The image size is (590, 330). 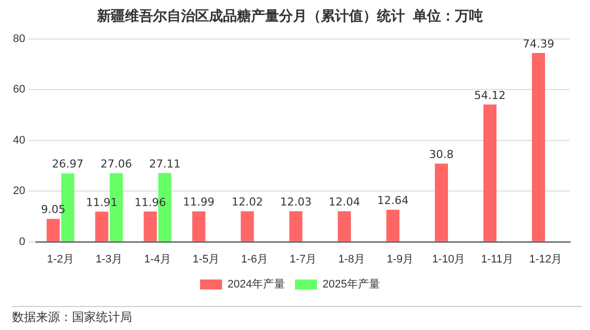 I want to click on x-tick-label: 1-2月, so click(x=60, y=259).